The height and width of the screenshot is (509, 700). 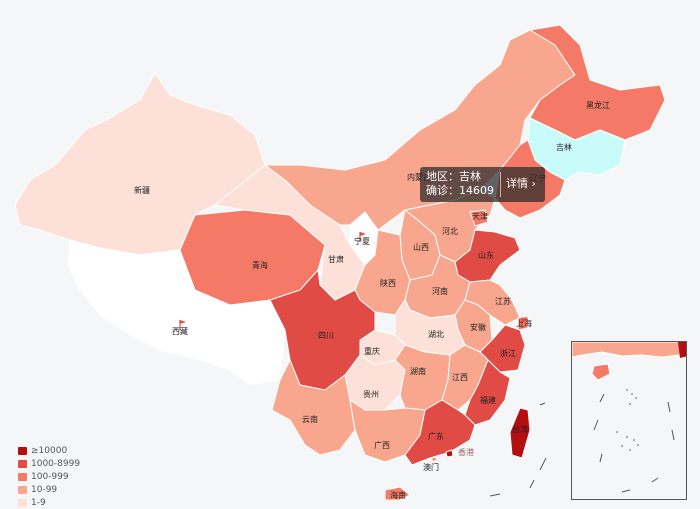 I want to click on region-tooltip: 地区：吉林 确诊：14609 详情 ›, so click(x=482, y=184).